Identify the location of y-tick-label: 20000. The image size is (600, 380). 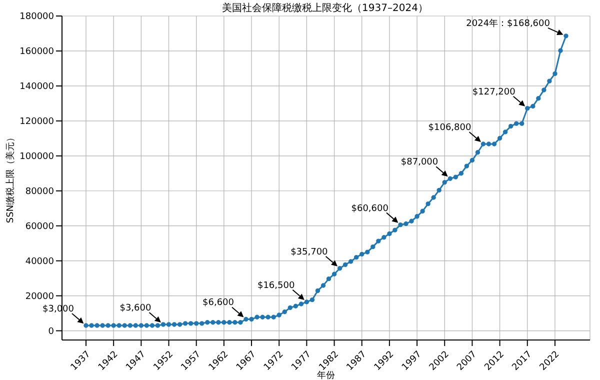
(39, 297).